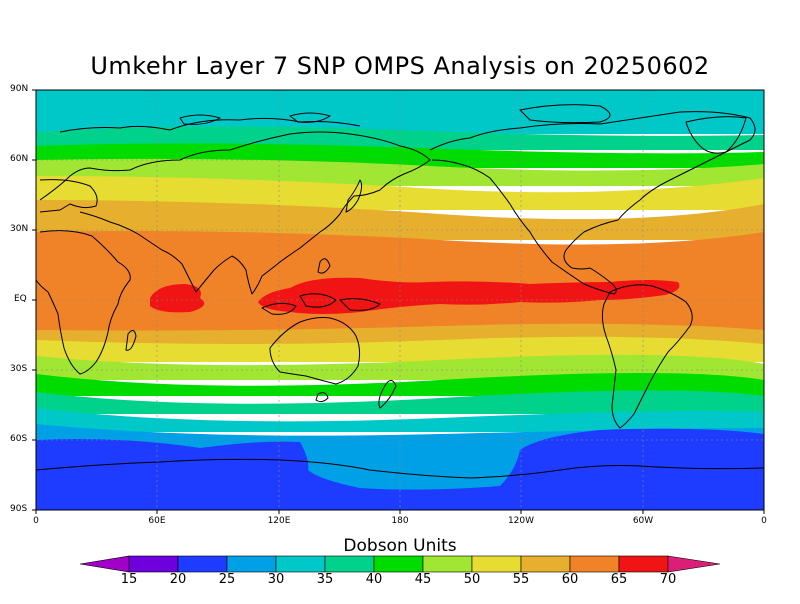  I want to click on lon-label-0-end: 0, so click(764, 521).